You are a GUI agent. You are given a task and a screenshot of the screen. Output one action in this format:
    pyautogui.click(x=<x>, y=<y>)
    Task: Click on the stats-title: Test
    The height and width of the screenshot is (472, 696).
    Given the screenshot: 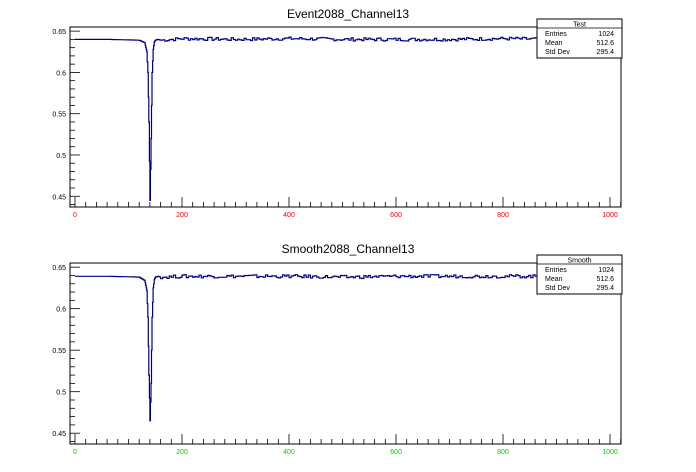 What is the action you would take?
    pyautogui.click(x=579, y=25)
    